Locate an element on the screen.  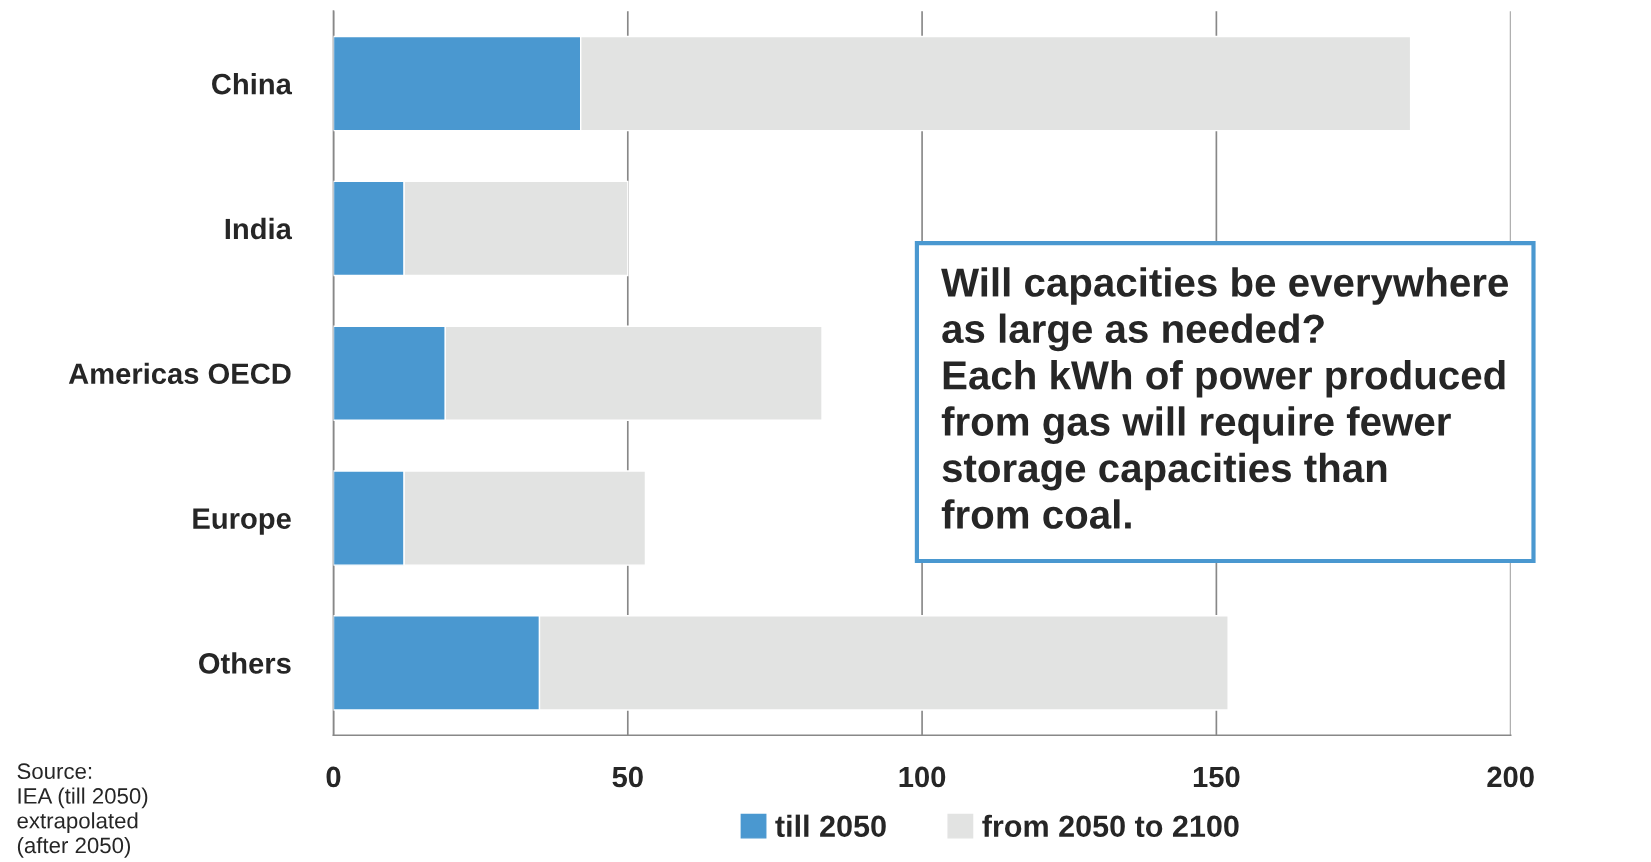
x-tick-label: 0 is located at coordinates (333, 777).